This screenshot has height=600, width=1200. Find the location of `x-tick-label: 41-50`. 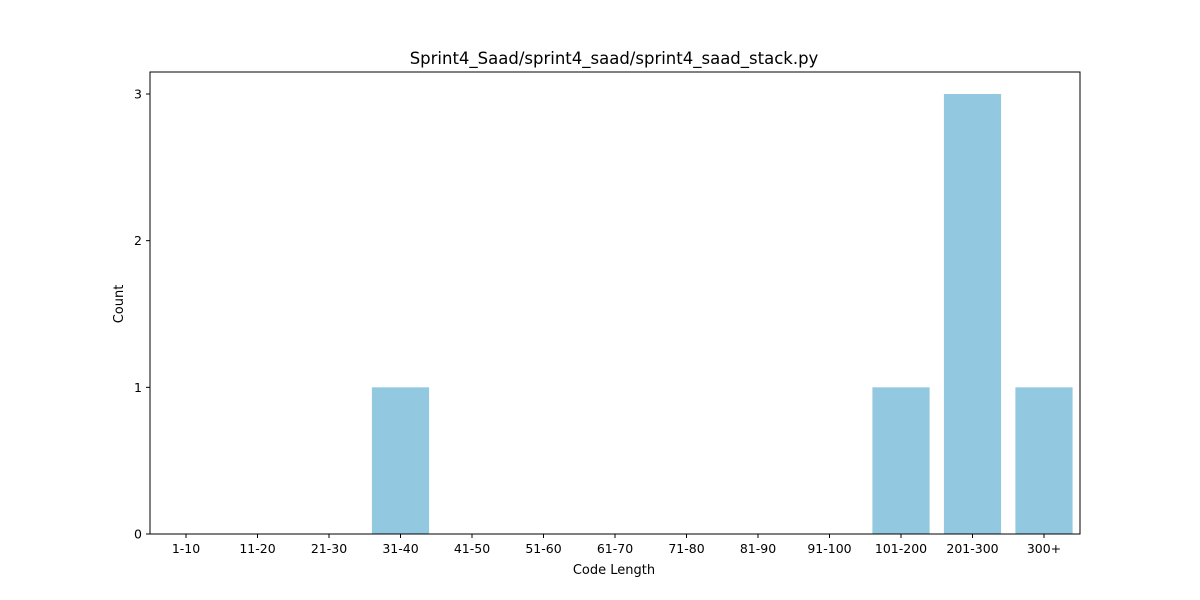

x-tick-label: 41-50 is located at coordinates (472, 548).